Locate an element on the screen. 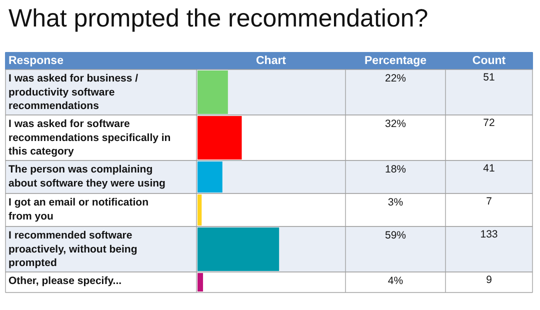  text: Chart is located at coordinates (271, 61).